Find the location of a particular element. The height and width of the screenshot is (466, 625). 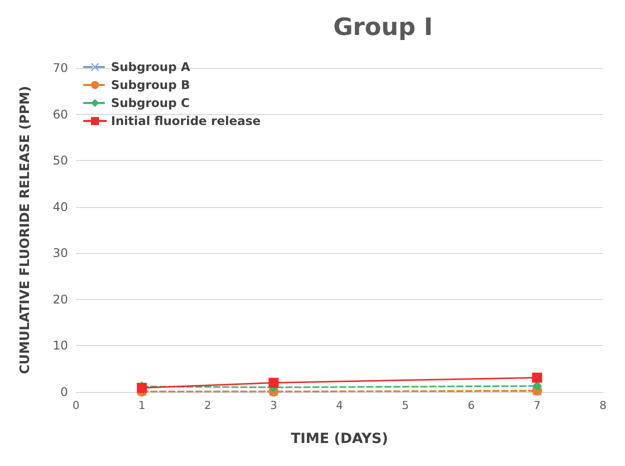

legend-label: Subgroup A is located at coordinates (151, 67).